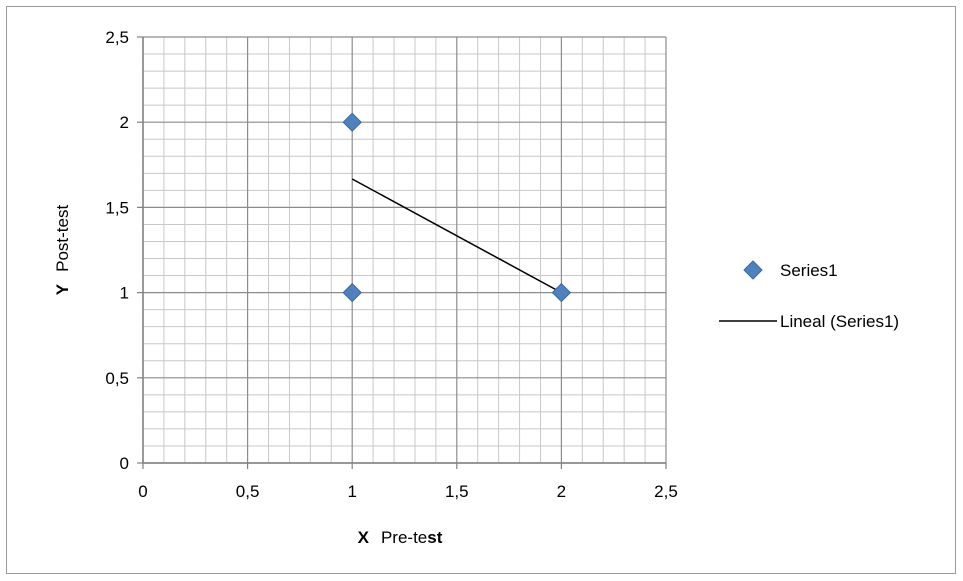 The width and height of the screenshot is (963, 581). I want to click on y-axis-prefix: Y, so click(62, 289).